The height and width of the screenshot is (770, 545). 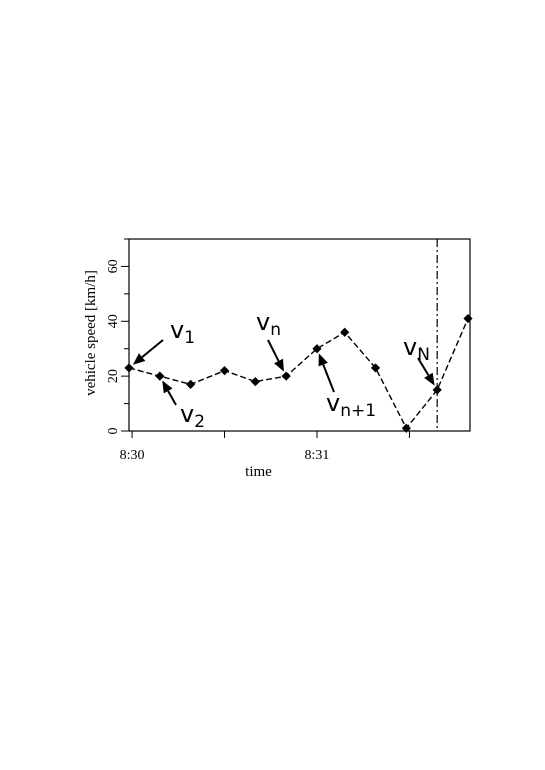 I want to click on chart-annotations: v1 v2 vn vn+1 vN, so click(x=283, y=370).